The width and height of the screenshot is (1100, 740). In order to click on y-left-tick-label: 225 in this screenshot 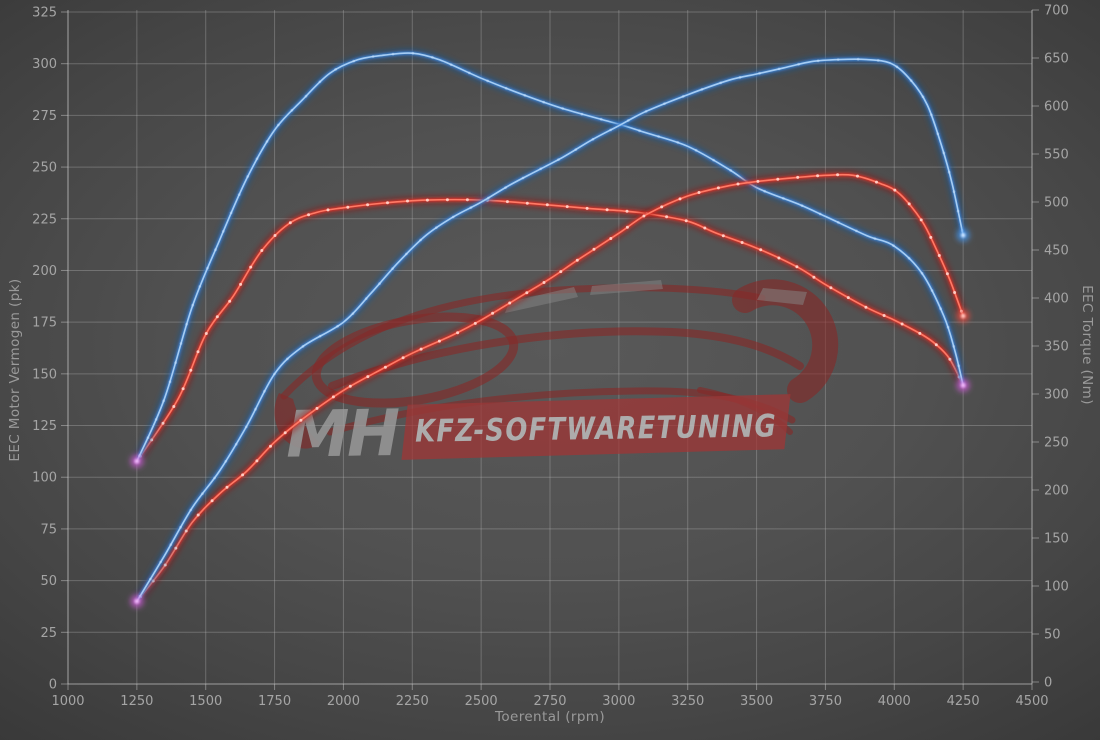, I will do `click(44, 219)`.